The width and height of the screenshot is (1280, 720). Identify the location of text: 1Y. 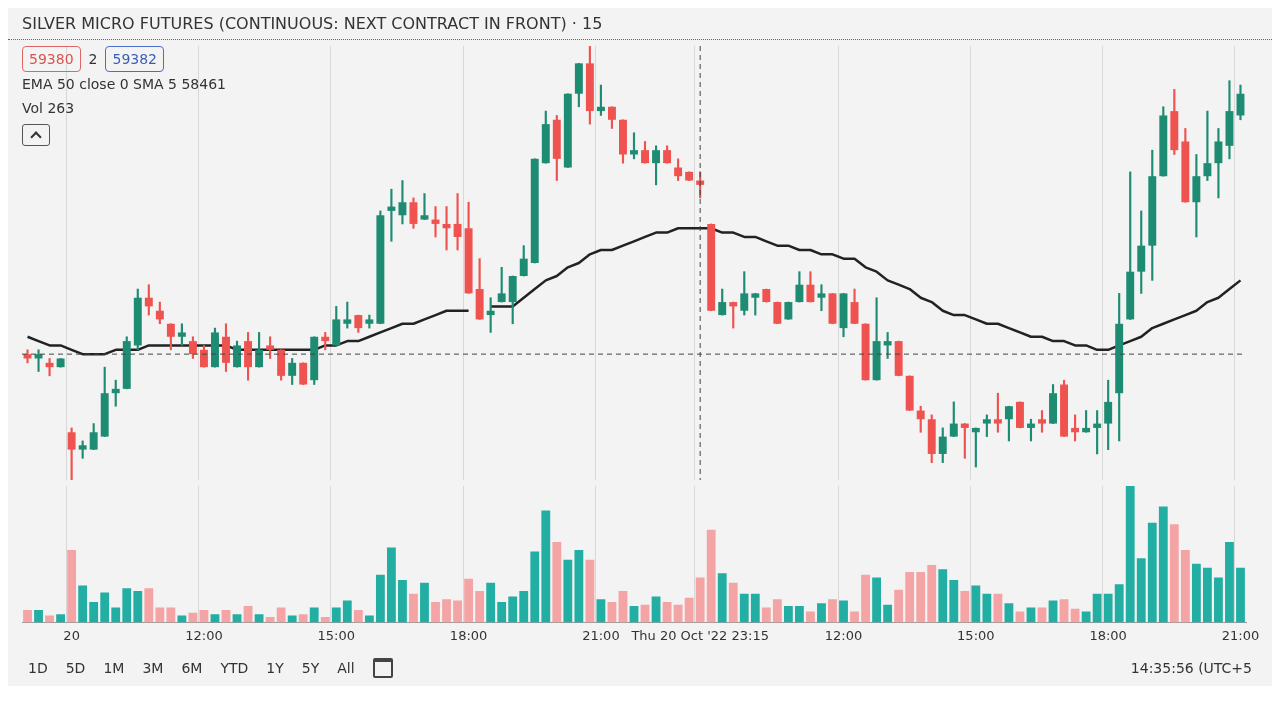
(275, 668).